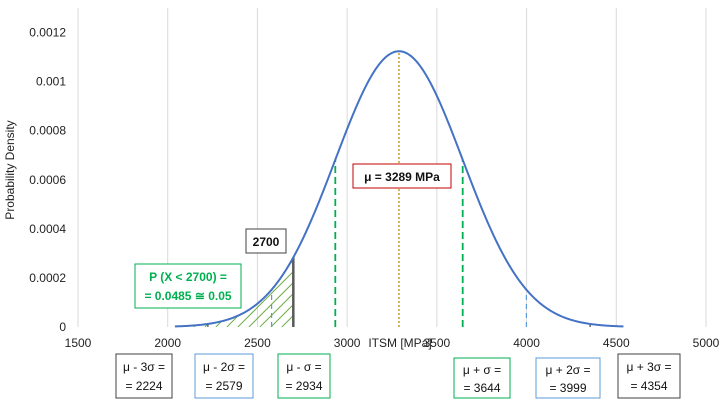 The height and width of the screenshot is (404, 722). Describe the element at coordinates (482, 370) in the screenshot. I see `sigma-box-plus-1-line1: μ + σ =` at that location.